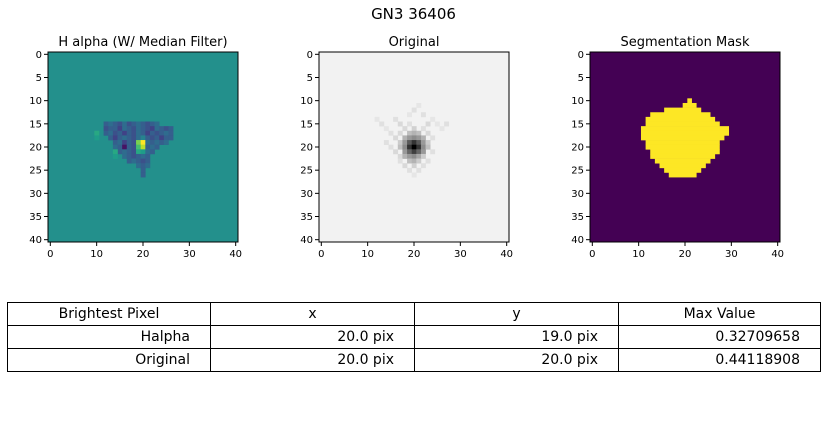 Image resolution: width=827 pixels, height=440 pixels. I want to click on y-tick-label: 0, so click(39, 55).